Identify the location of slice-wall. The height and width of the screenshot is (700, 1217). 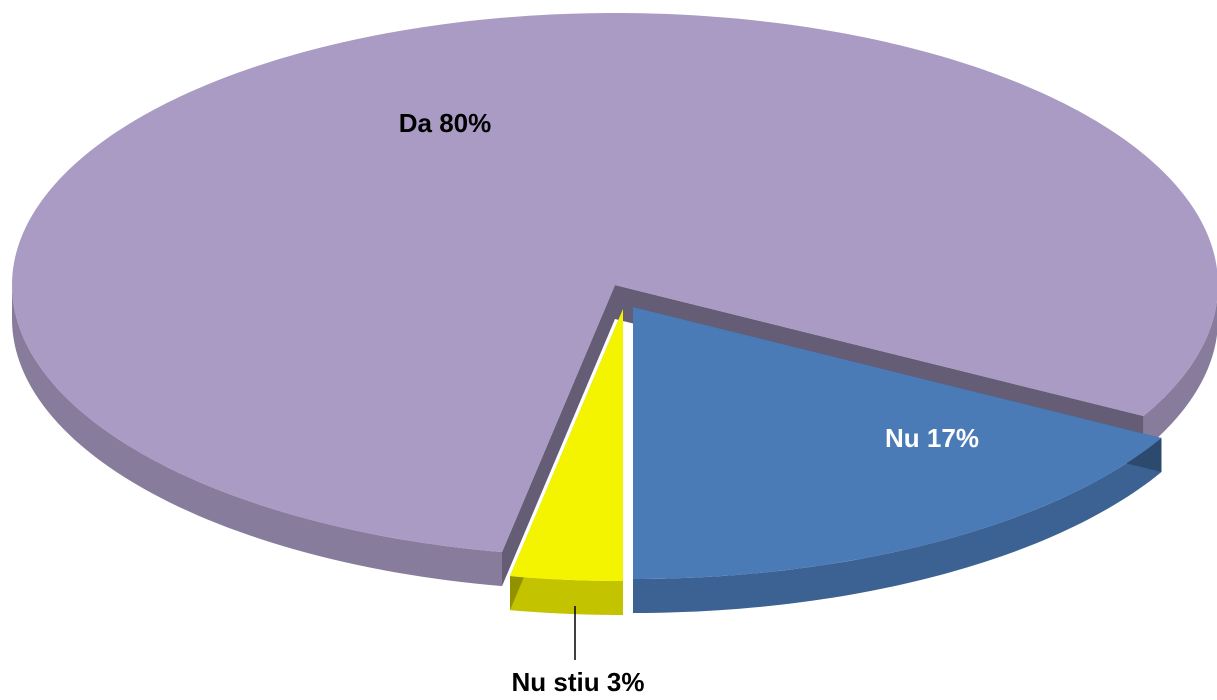
(558, 436).